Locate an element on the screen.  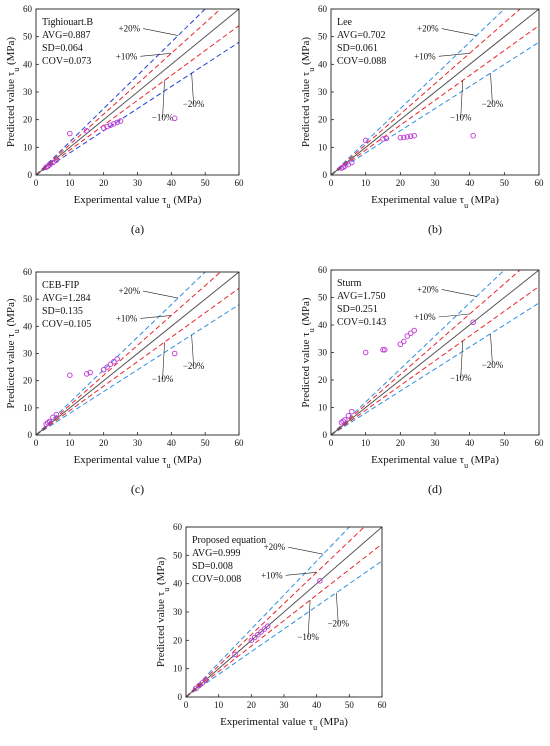
stats-text: SD=0.008 is located at coordinates (212, 566).